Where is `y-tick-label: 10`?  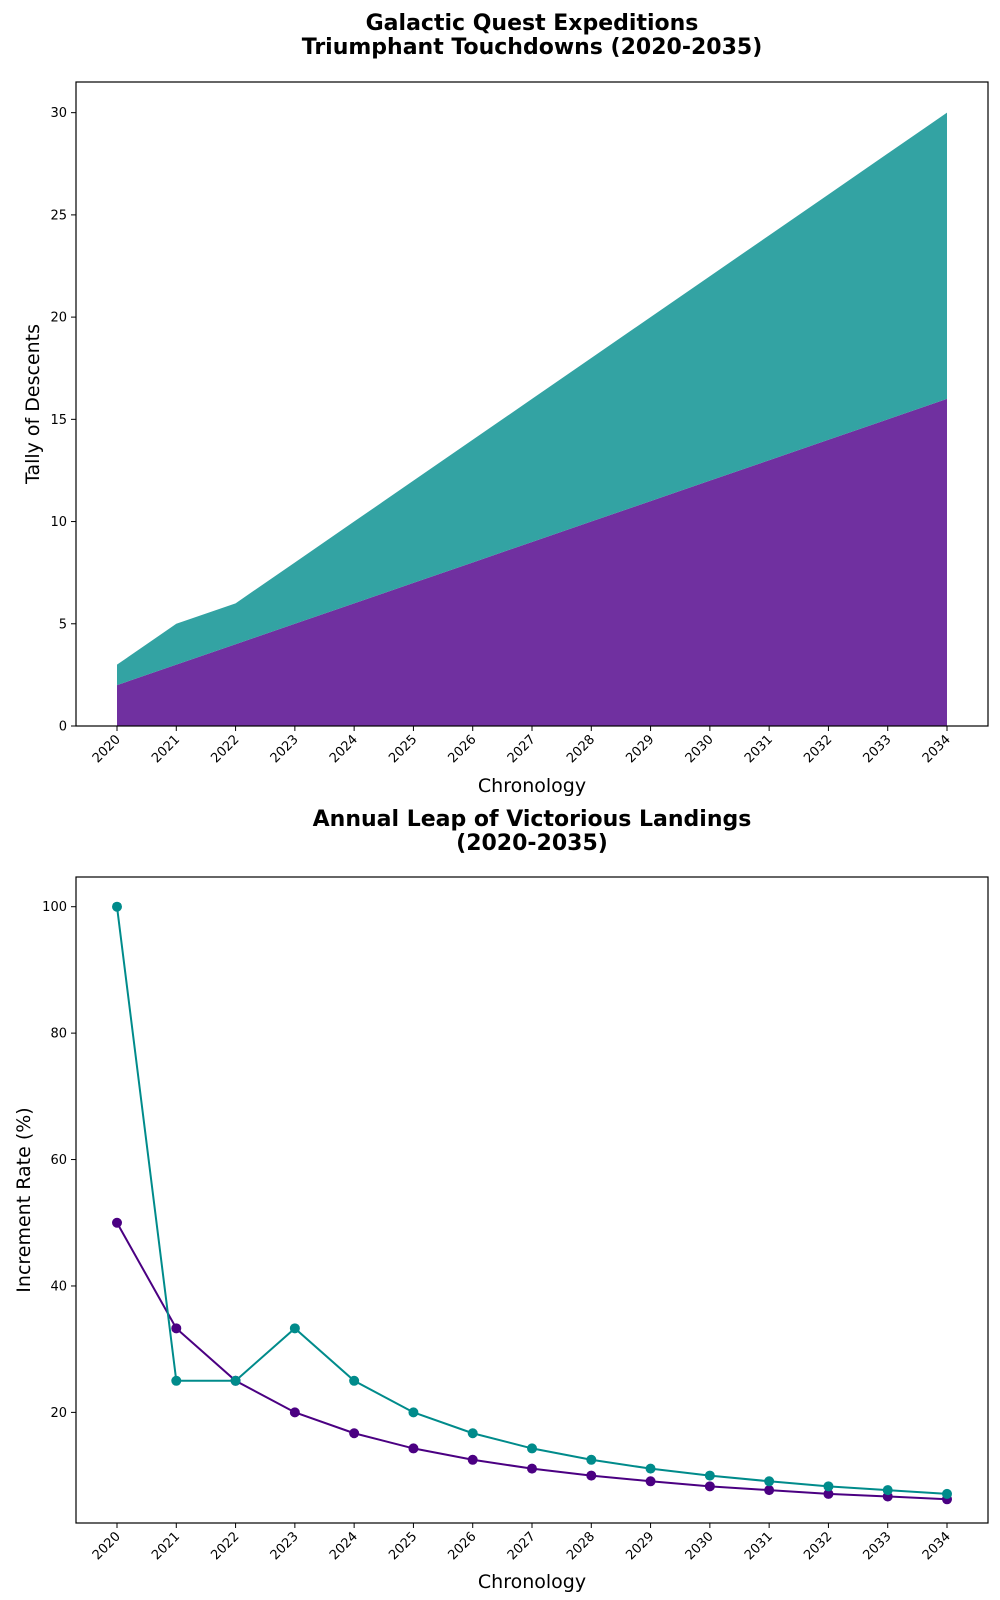
y-tick-label: 10 is located at coordinates (58, 522).